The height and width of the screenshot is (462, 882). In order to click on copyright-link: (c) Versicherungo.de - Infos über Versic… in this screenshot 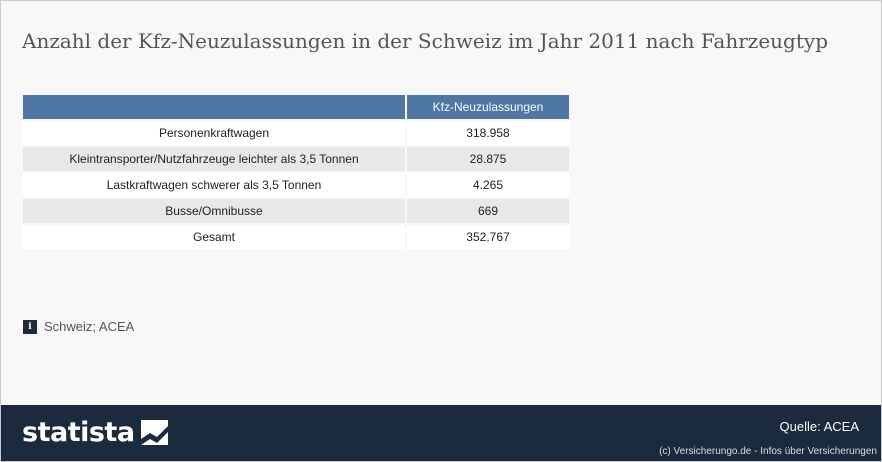, I will do `click(768, 451)`.